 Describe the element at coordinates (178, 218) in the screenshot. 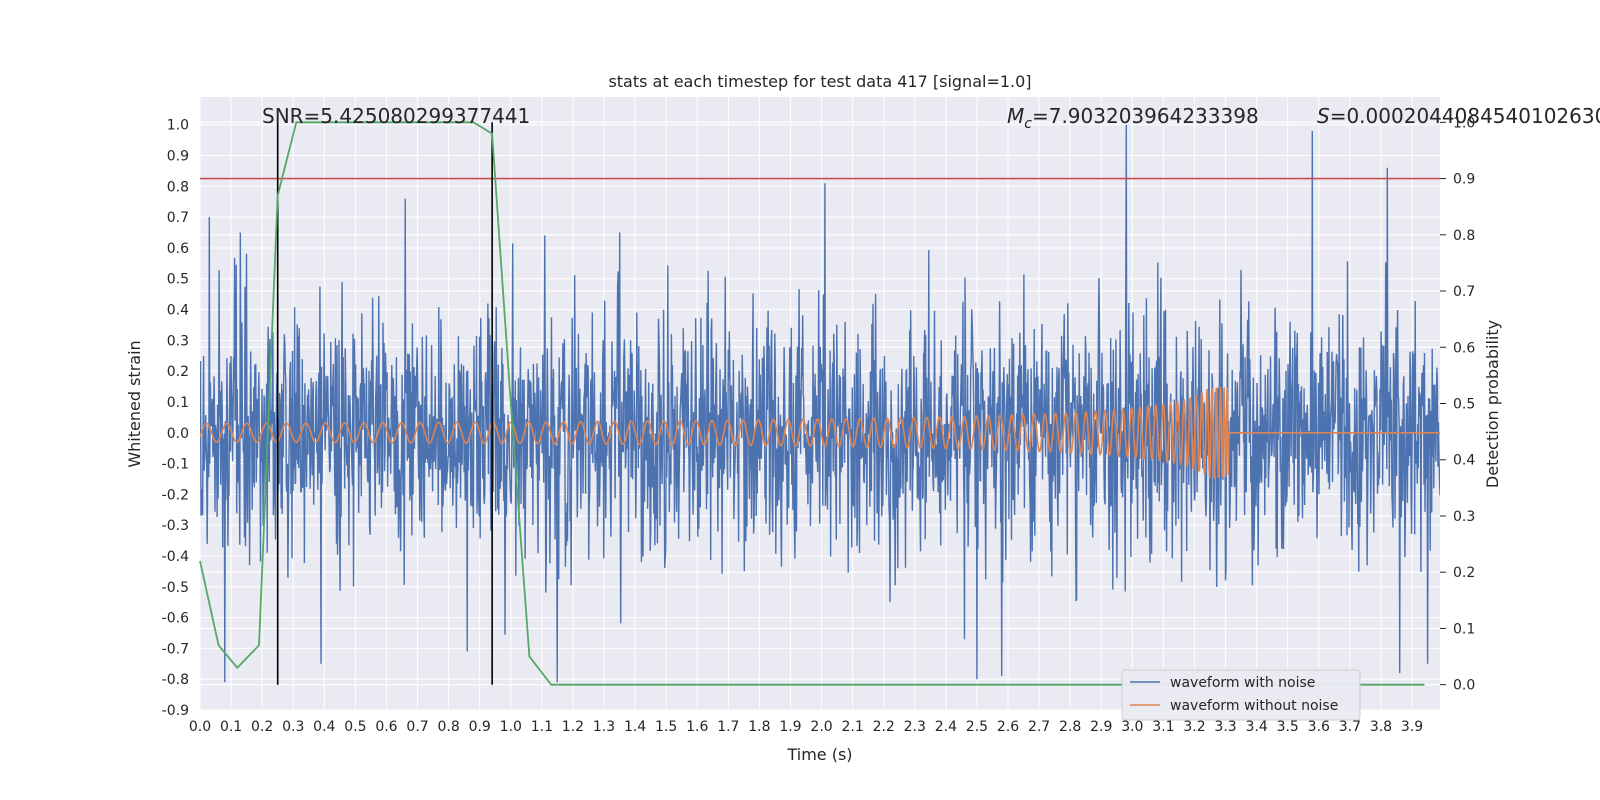

I see `y-left-tick-label: 0.7` at that location.